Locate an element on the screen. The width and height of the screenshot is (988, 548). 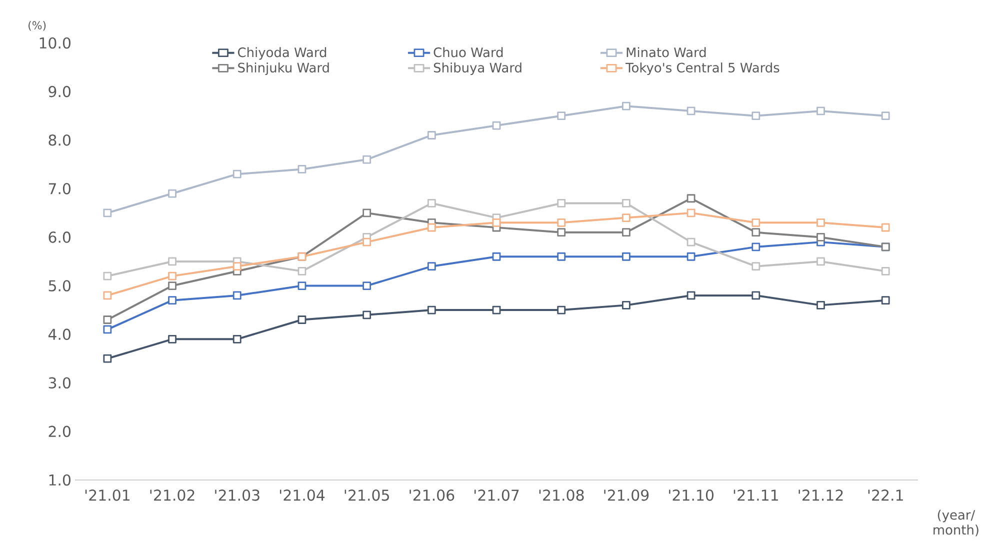
x-axis-title: (year/ month) is located at coordinates (956, 523).